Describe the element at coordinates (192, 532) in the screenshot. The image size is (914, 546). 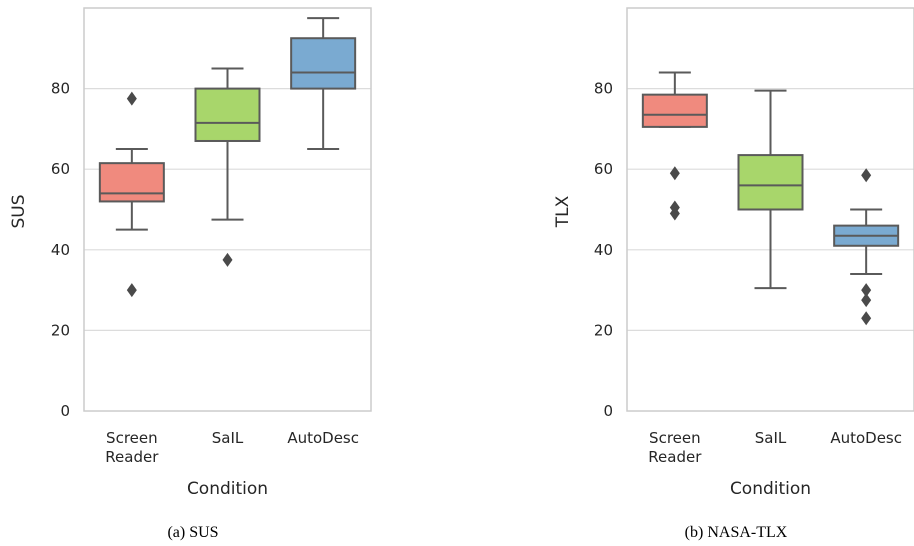
I see `panel-caption: (a) SUS` at that location.